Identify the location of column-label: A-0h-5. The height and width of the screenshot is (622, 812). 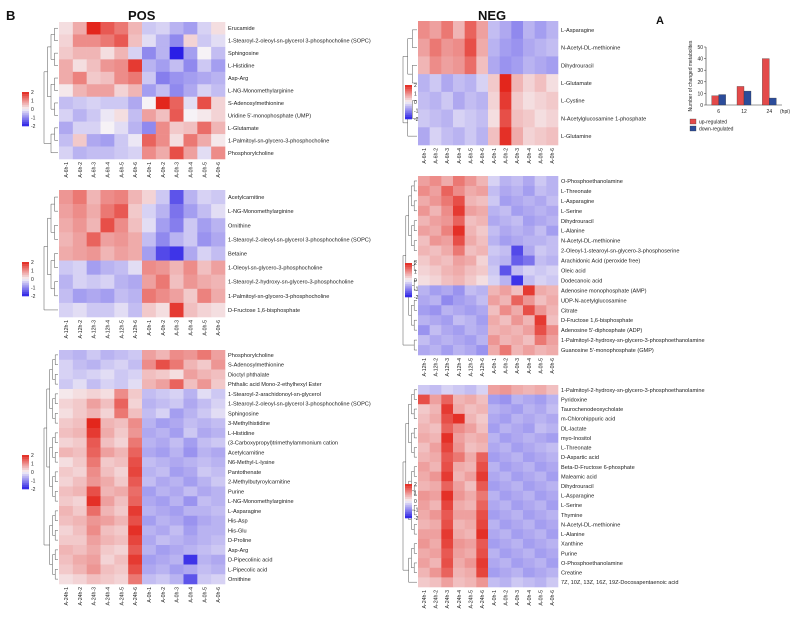
(205, 595).